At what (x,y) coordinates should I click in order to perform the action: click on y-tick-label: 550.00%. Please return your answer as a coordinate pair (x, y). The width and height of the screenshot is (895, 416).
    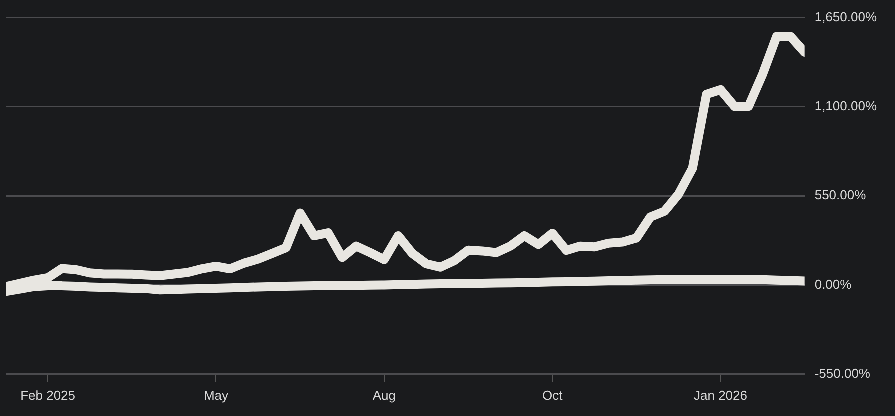
    Looking at the image, I should click on (840, 195).